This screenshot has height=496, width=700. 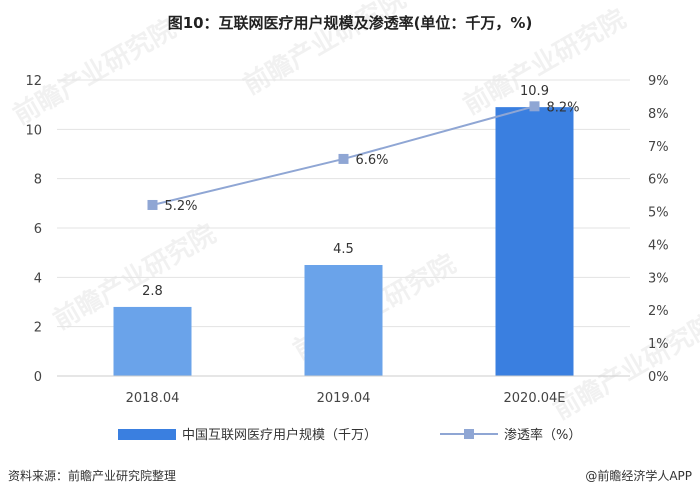 I want to click on watermark-text-1: 前瞻产业研究院, so click(x=324, y=50).